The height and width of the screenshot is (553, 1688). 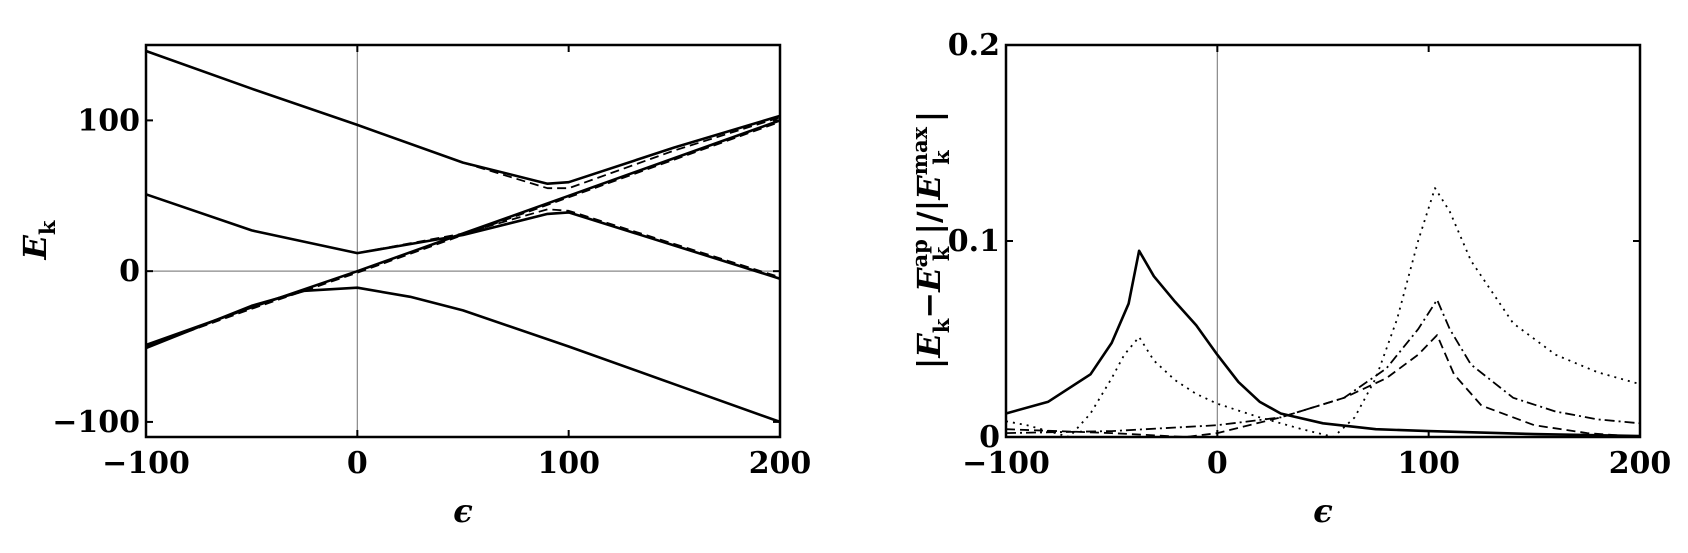 I want to click on y-tick-label: 0.1, so click(x=974, y=241).